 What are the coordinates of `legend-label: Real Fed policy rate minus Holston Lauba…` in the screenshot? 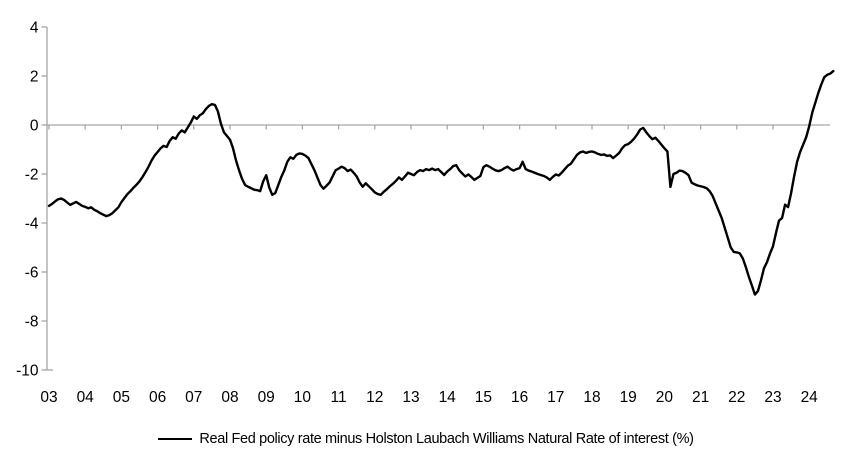 It's located at (446, 439).